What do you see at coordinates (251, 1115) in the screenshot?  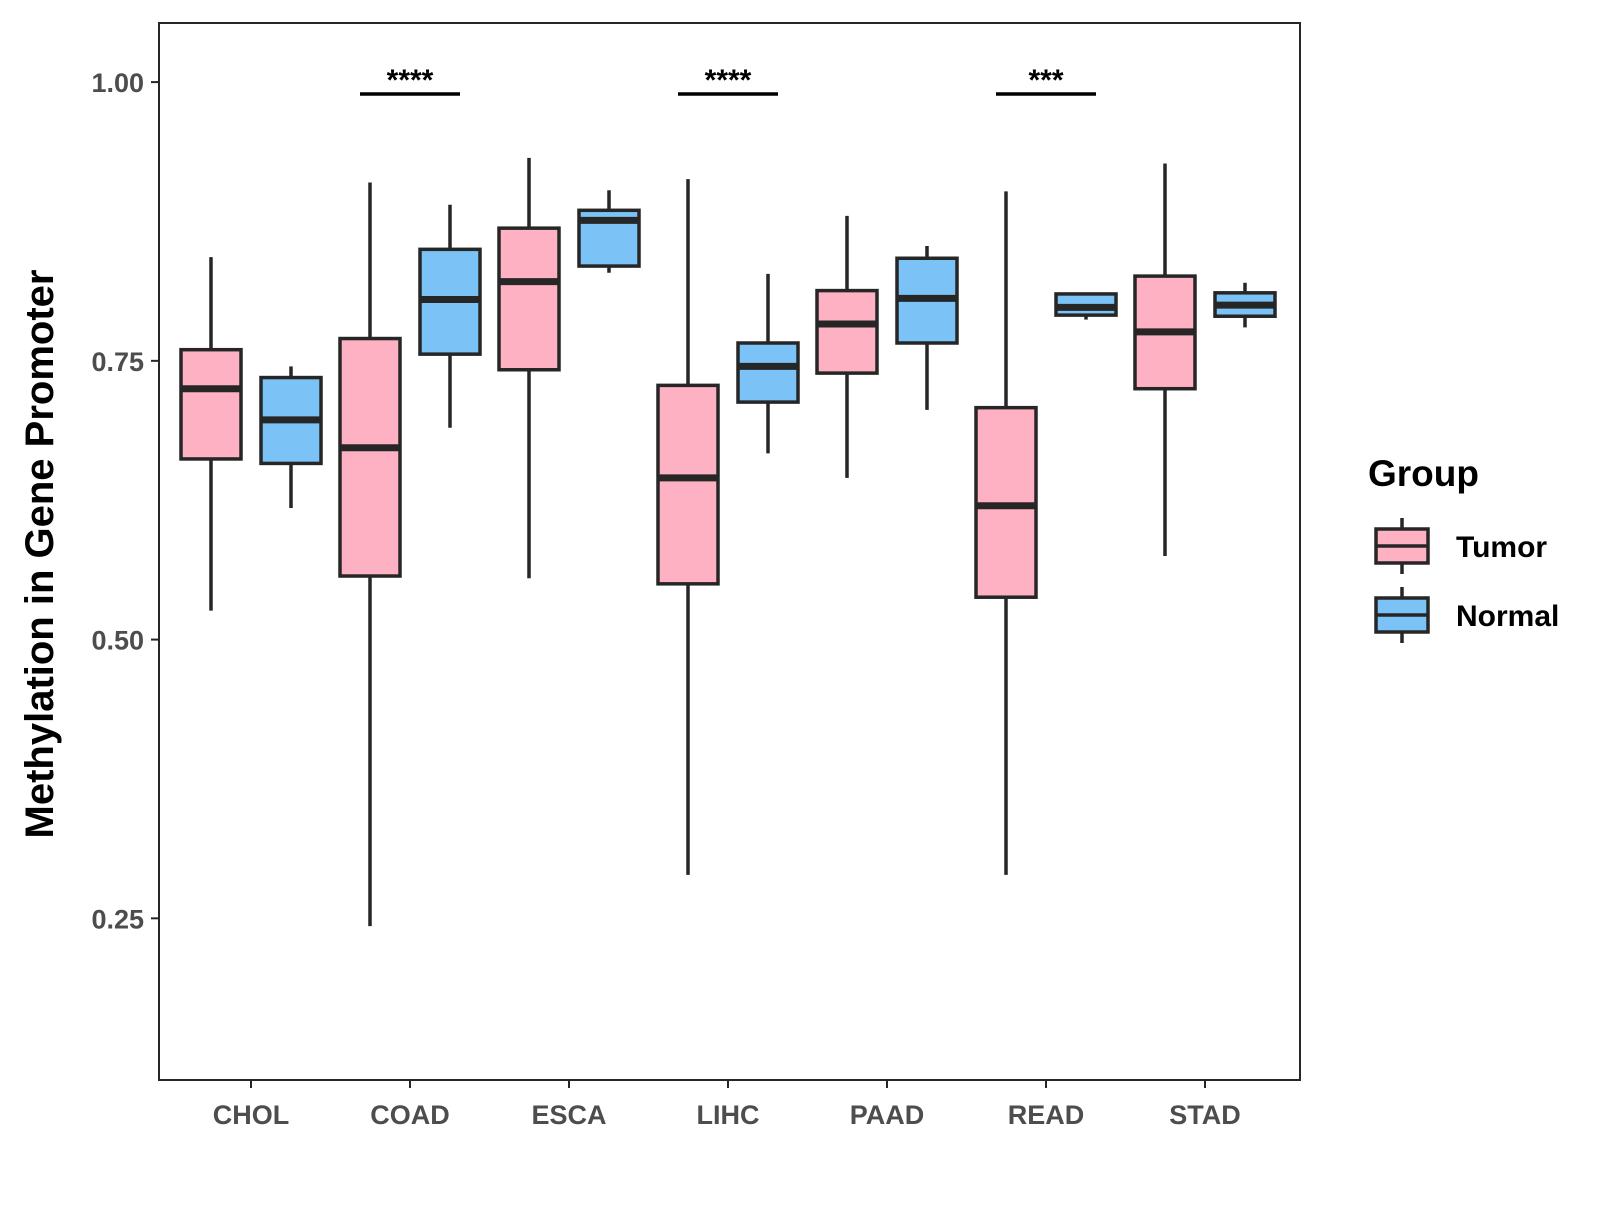 I see `x-tick-label: CHOL` at bounding box center [251, 1115].